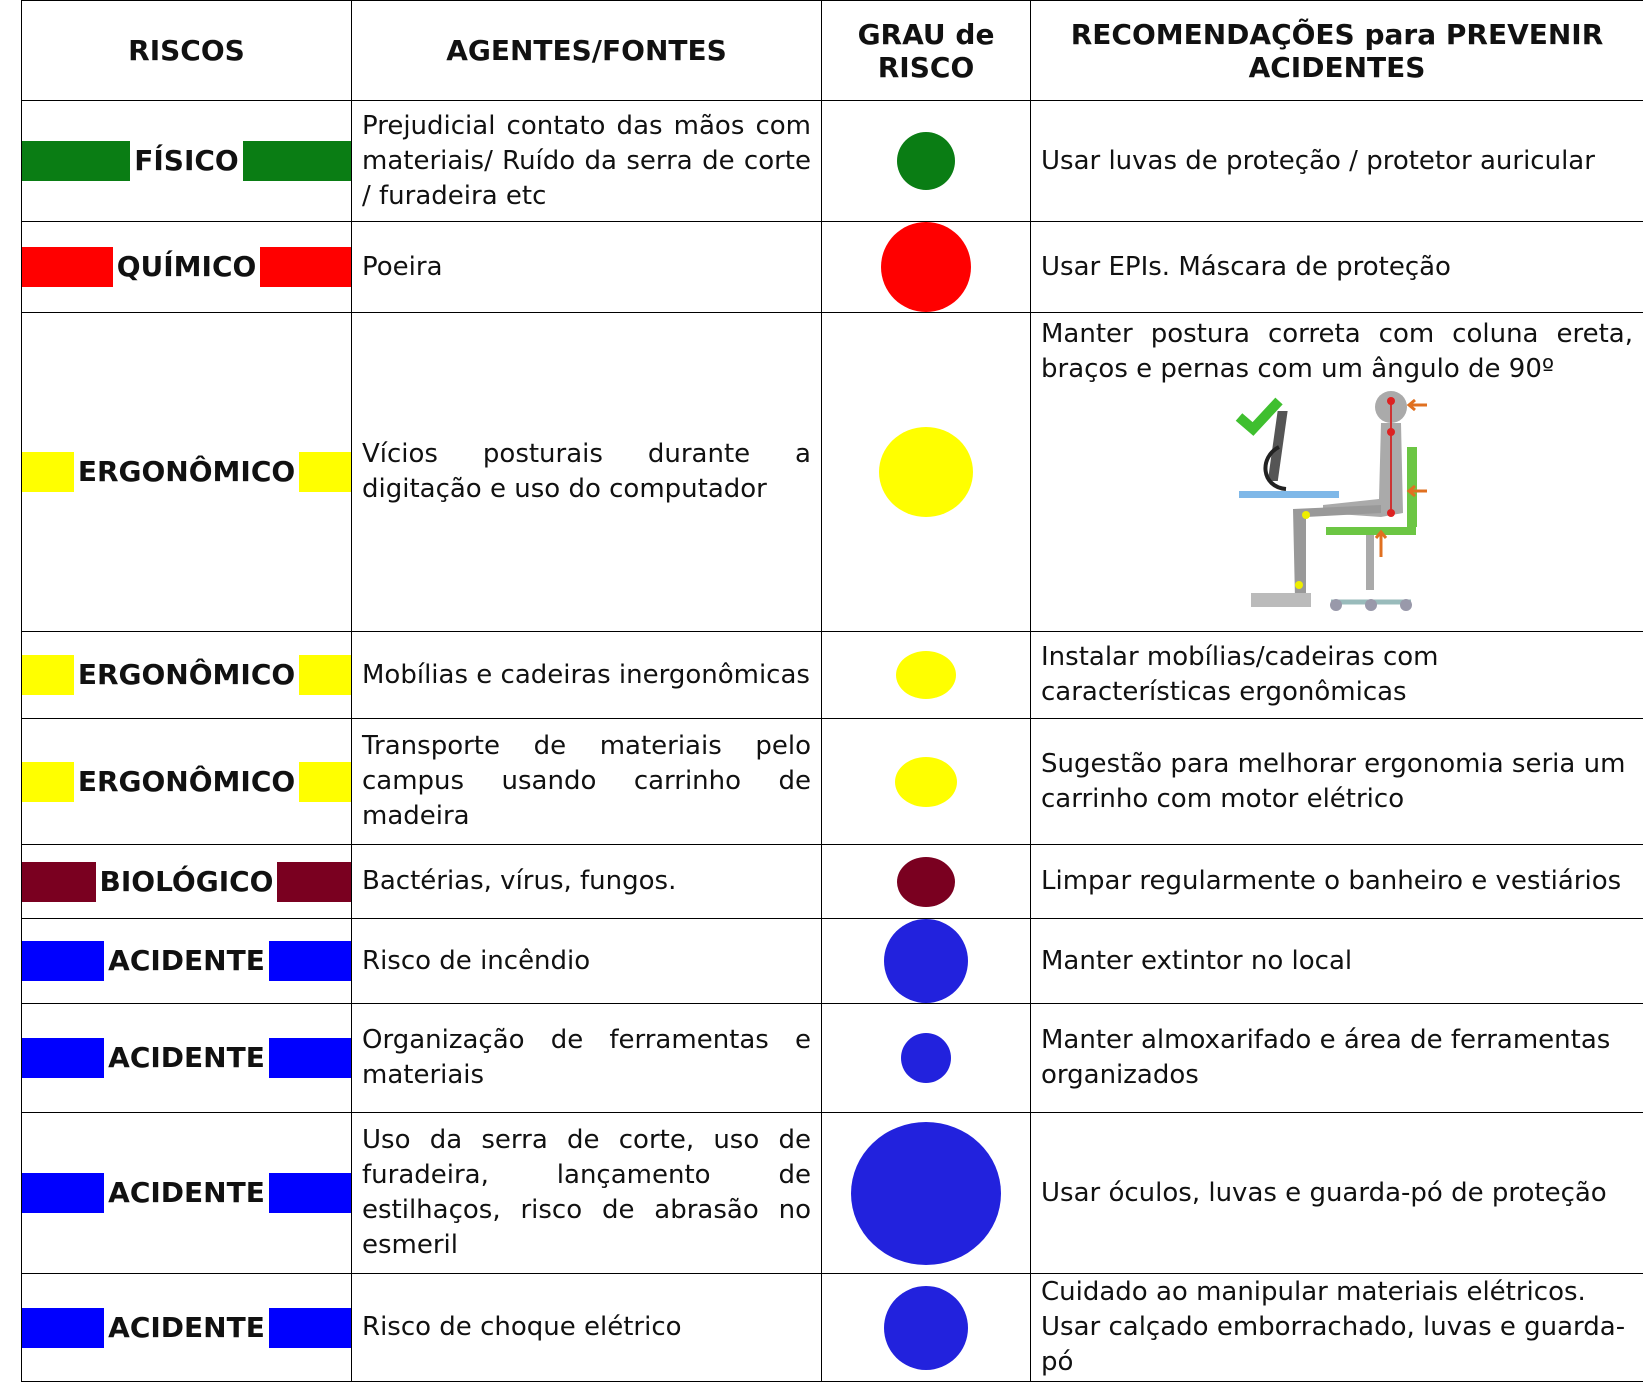 The width and height of the screenshot is (1643, 1382). Describe the element at coordinates (587, 1328) in the screenshot. I see `agent-cell: Risco de choque elétrico` at that location.